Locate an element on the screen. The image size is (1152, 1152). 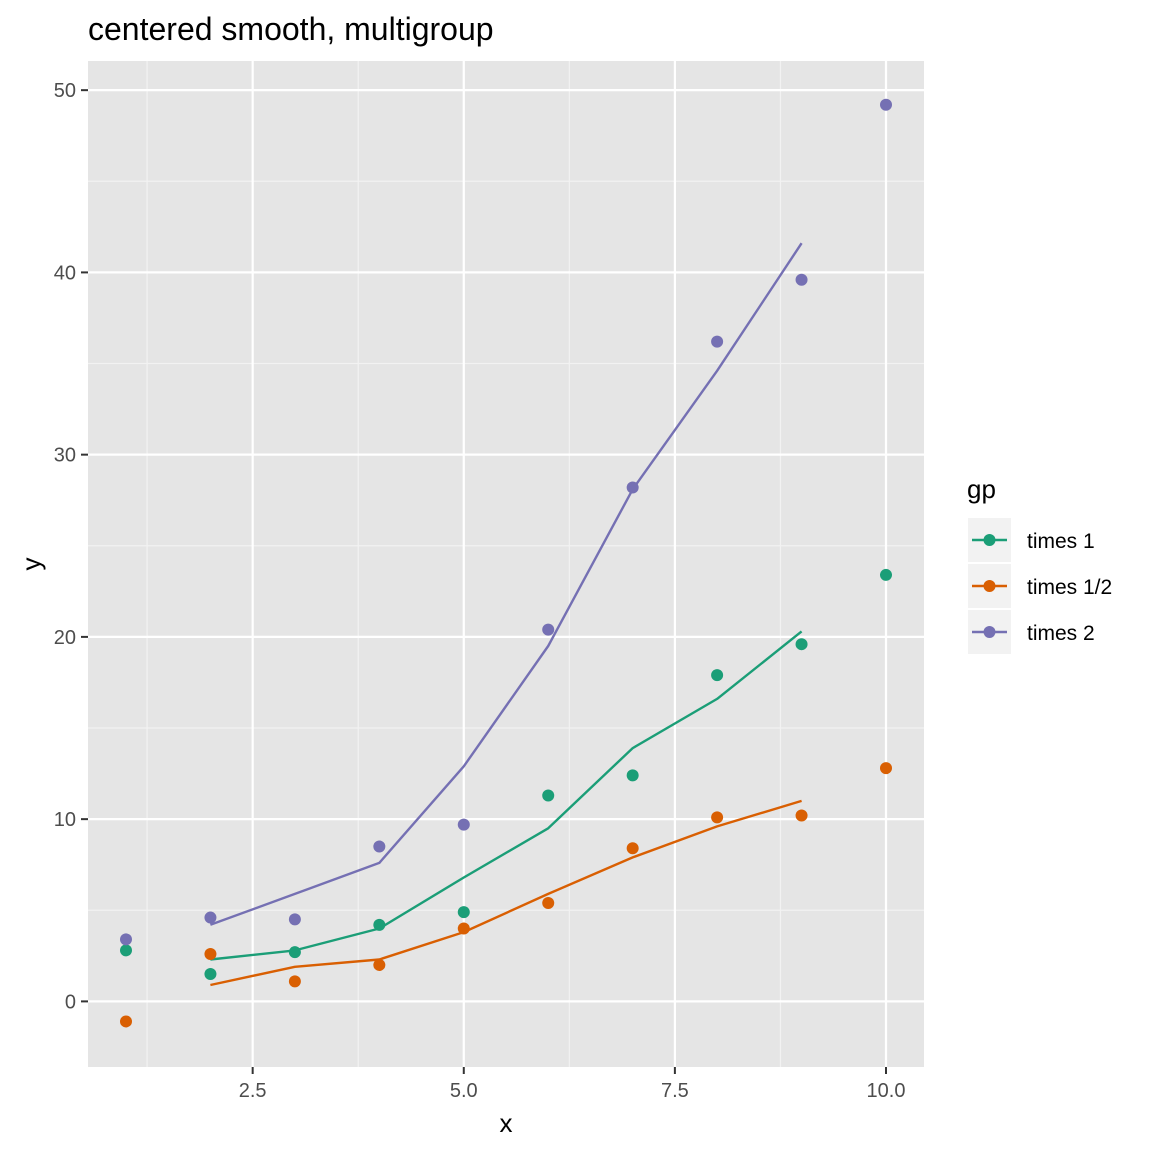
y-axis: 0 10 20 30 40 50 is located at coordinates (71, 546).